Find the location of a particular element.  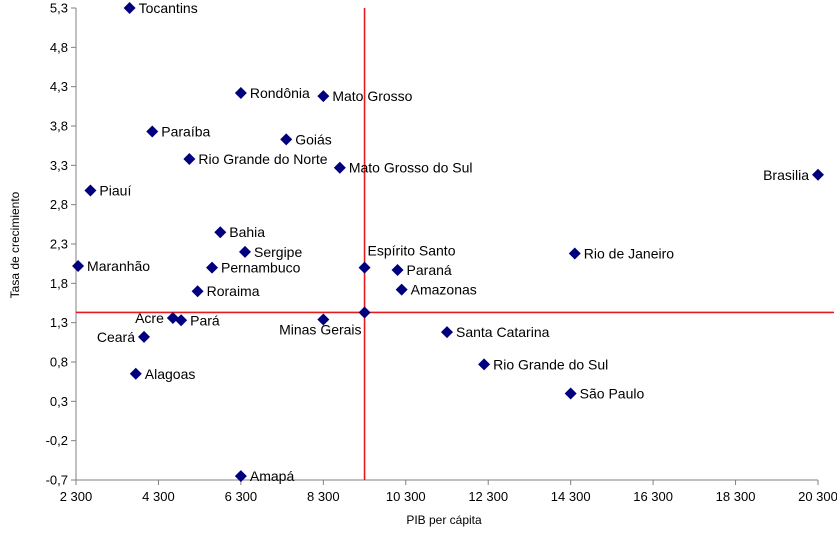

data-point-label: Goiás is located at coordinates (313, 139).